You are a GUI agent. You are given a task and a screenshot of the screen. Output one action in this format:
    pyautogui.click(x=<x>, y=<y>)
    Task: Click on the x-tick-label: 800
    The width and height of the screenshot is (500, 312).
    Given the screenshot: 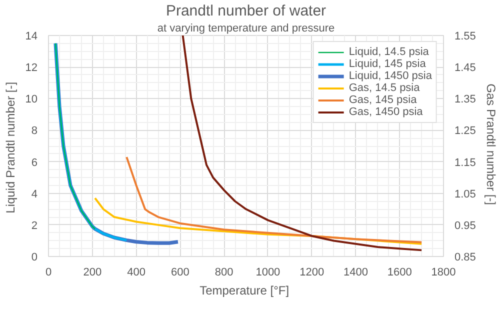 What is the action you would take?
    pyautogui.click(x=224, y=272)
    